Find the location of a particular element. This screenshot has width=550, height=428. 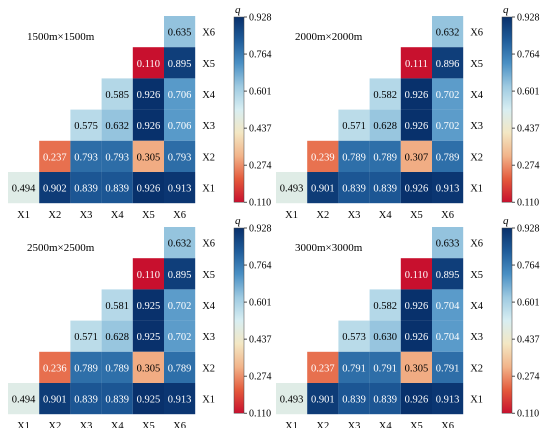

cell-value-label: 0.493 is located at coordinates (292, 189).